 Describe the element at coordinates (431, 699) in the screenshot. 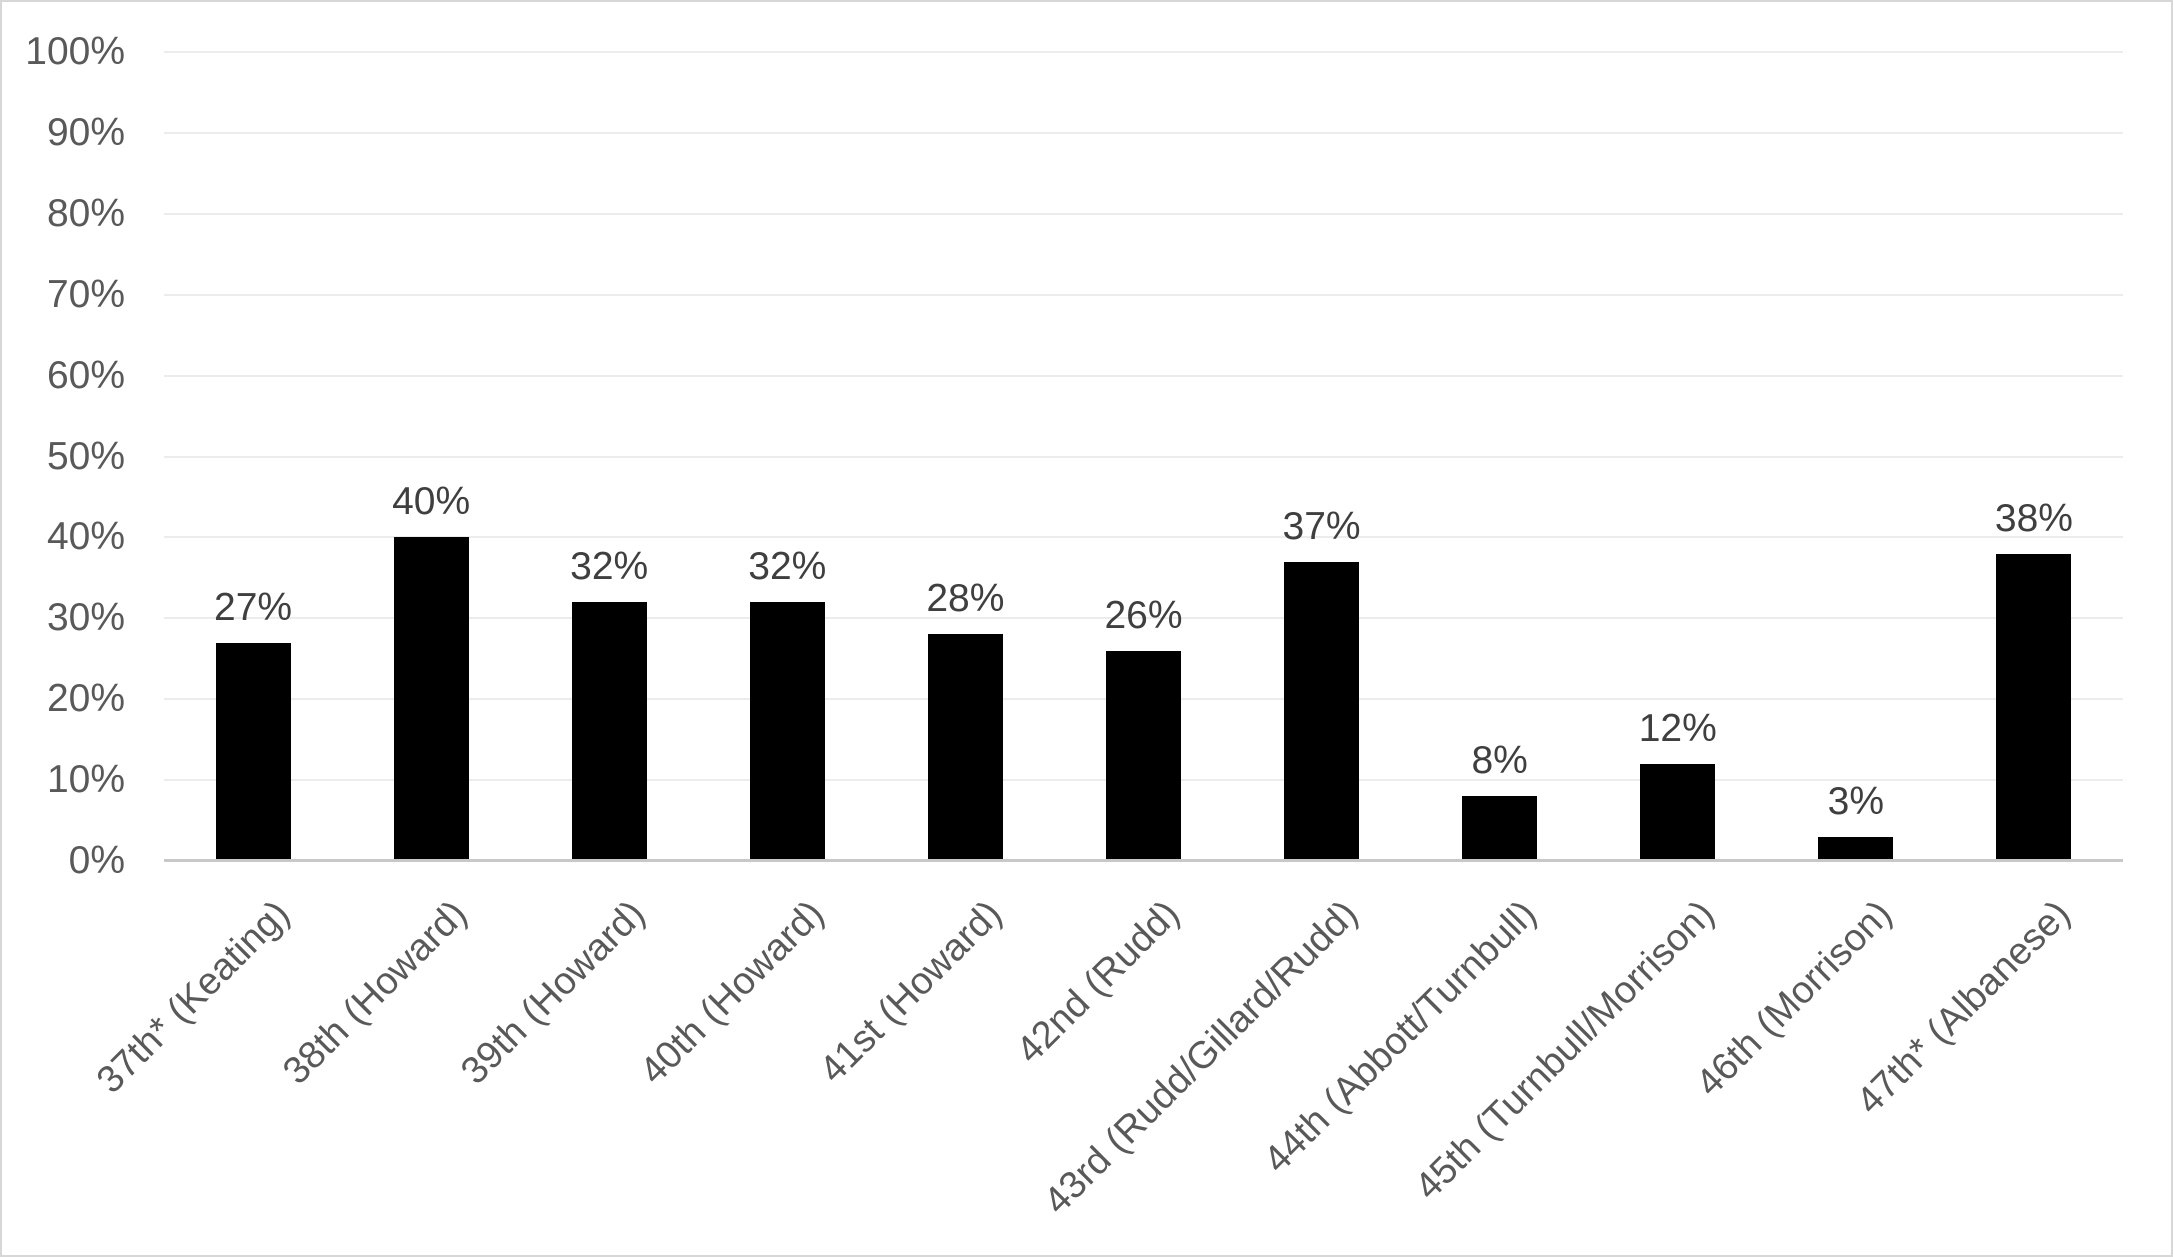

I see `bar-38th (Howard)` at that location.